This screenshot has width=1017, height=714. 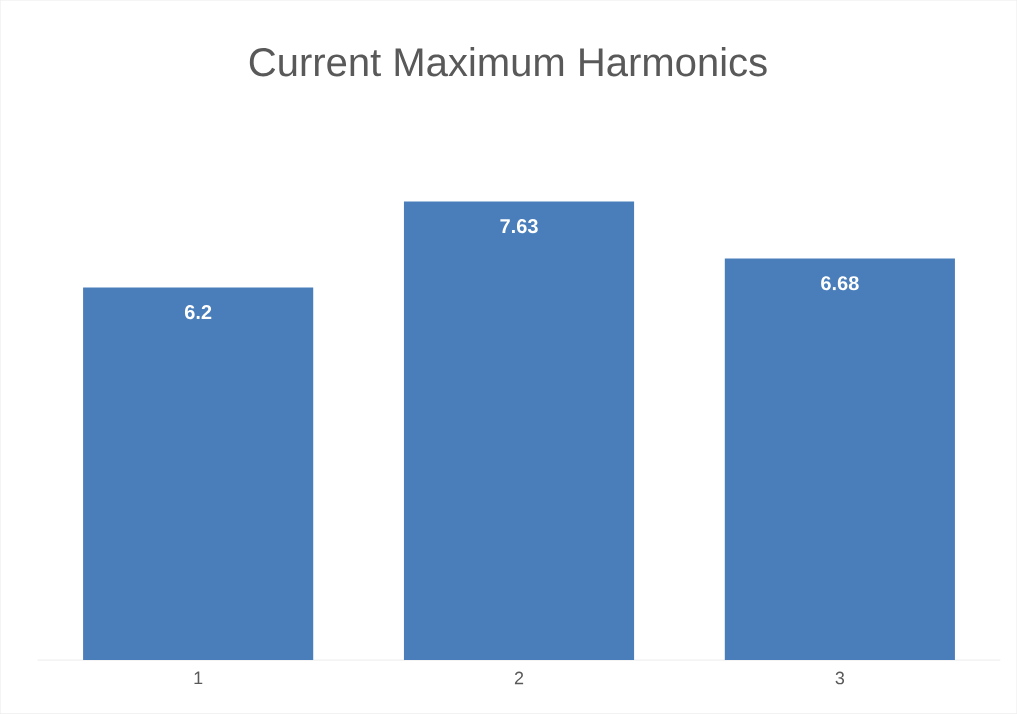 I want to click on data-label: 7.63, so click(x=519, y=226).